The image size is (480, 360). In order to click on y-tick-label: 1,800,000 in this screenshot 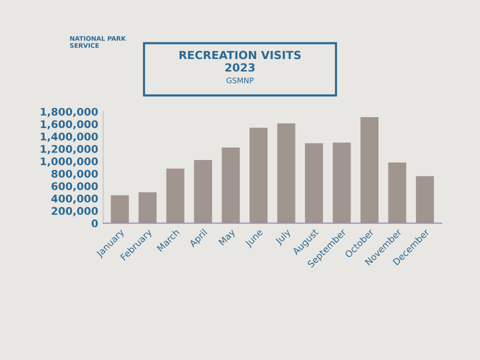, I will do `click(69, 113)`.